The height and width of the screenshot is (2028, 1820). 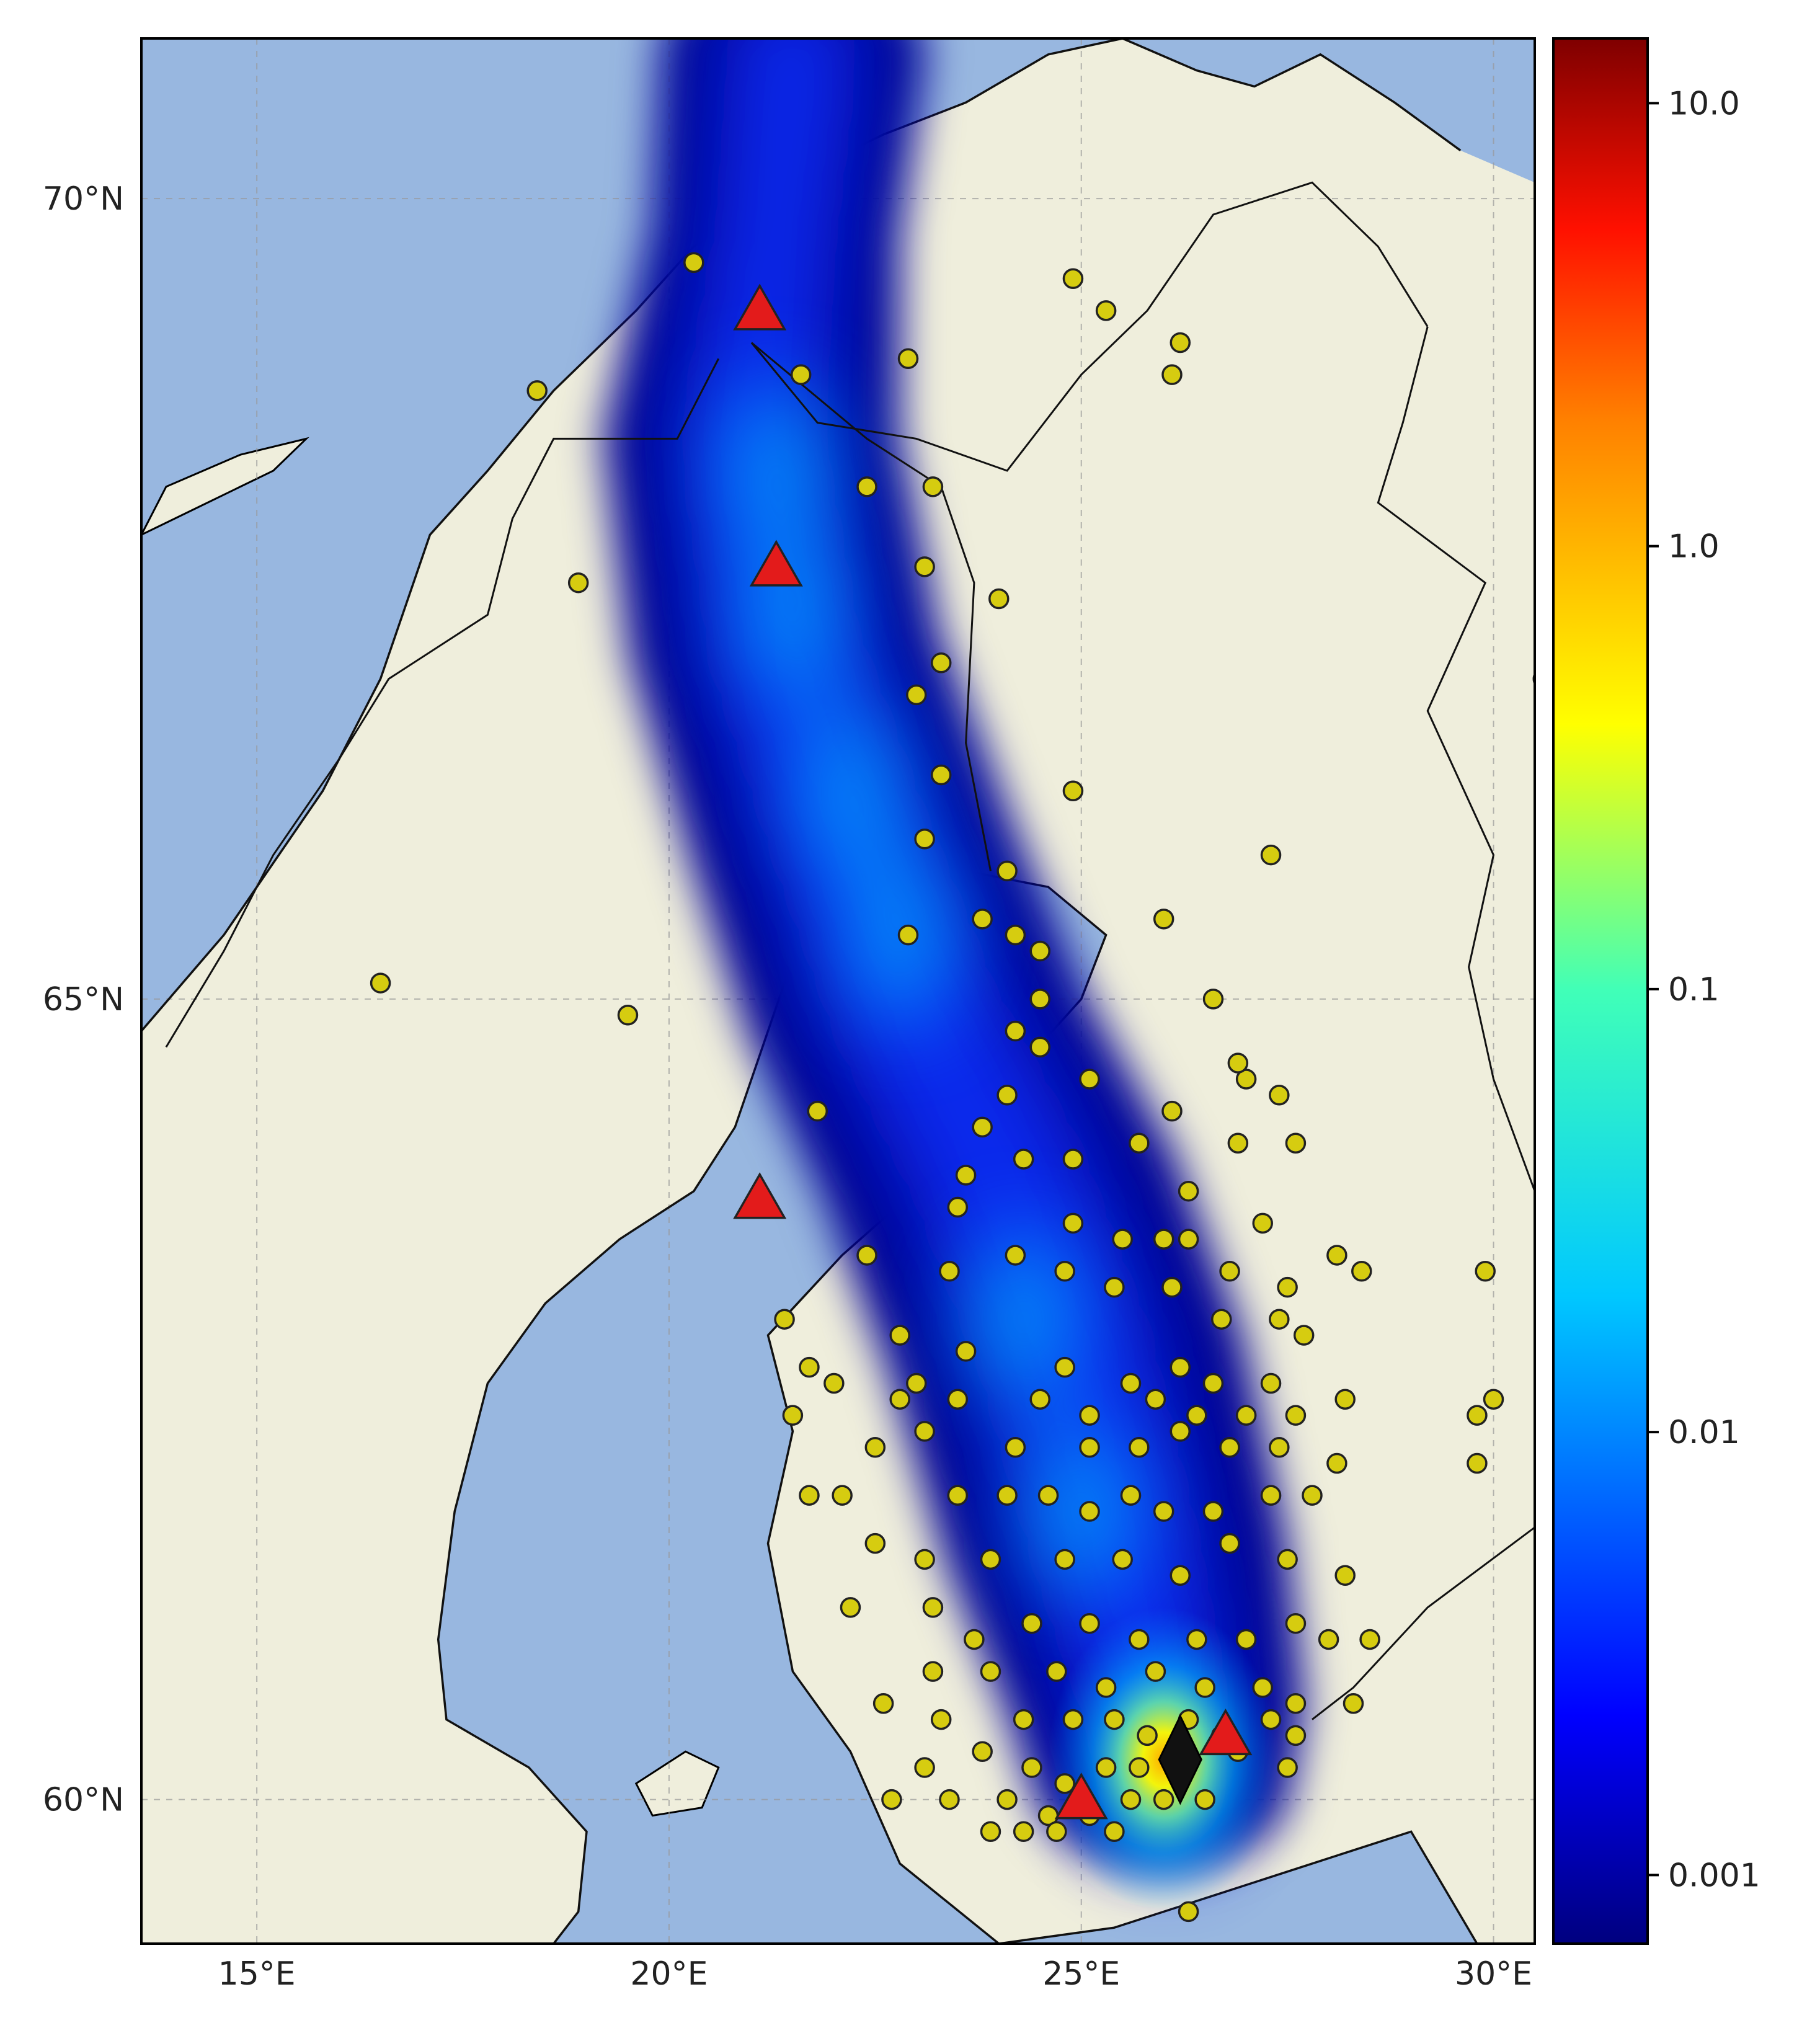 What do you see at coordinates (677, 1783) in the screenshot?
I see `land-aland` at bounding box center [677, 1783].